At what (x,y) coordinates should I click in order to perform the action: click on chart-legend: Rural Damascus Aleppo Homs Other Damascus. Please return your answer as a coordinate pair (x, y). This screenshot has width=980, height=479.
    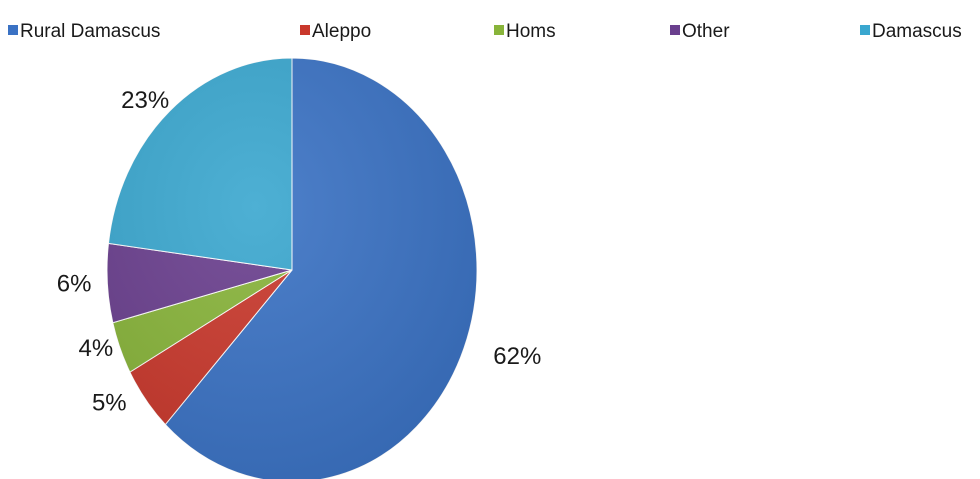
    Looking at the image, I should click on (485, 31).